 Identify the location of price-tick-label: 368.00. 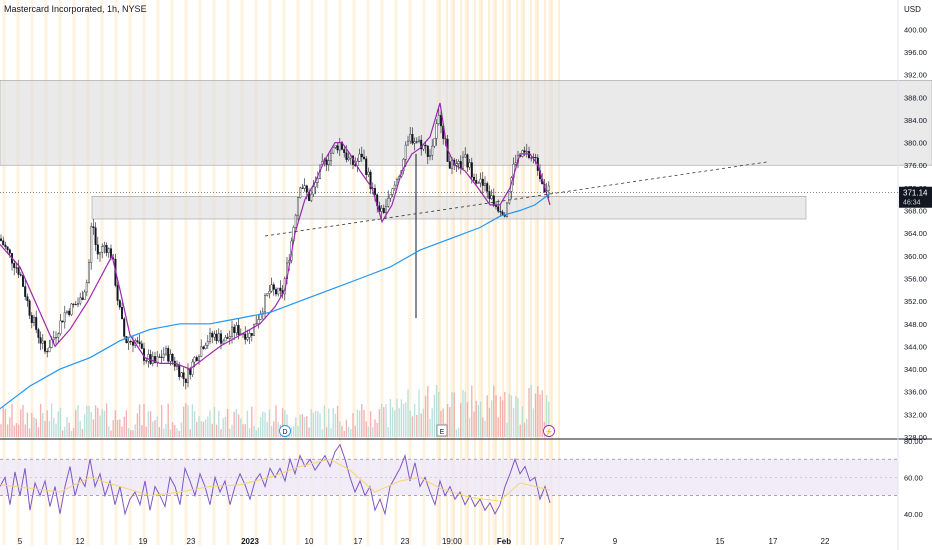
(915, 211).